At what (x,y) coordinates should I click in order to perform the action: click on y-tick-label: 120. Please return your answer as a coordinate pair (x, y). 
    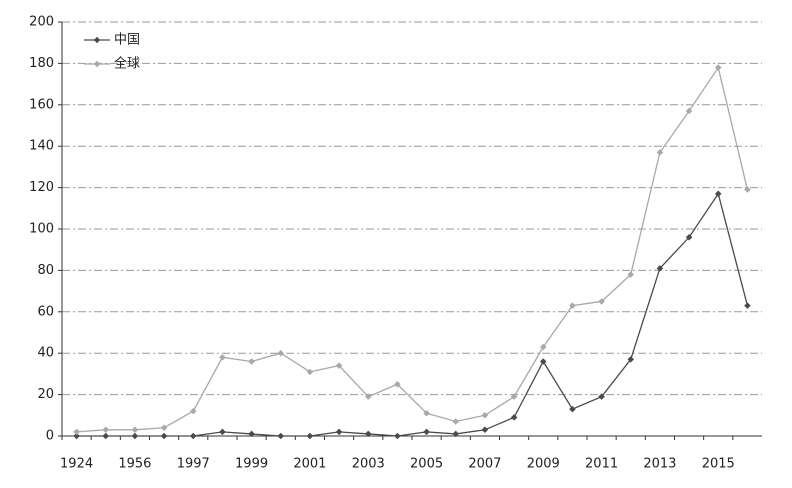
    Looking at the image, I should click on (41, 187).